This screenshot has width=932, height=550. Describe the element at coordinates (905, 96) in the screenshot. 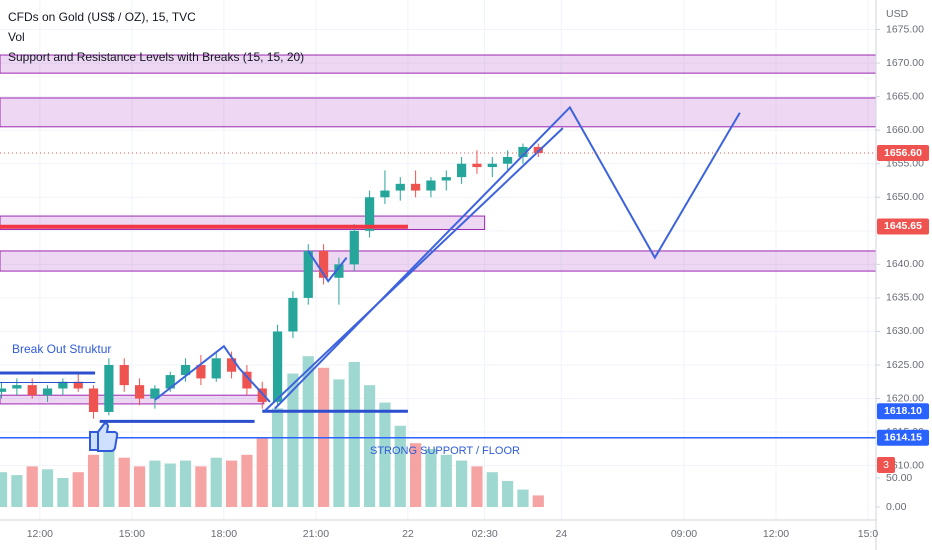

I see `y-tick-label: 1665.00` at that location.